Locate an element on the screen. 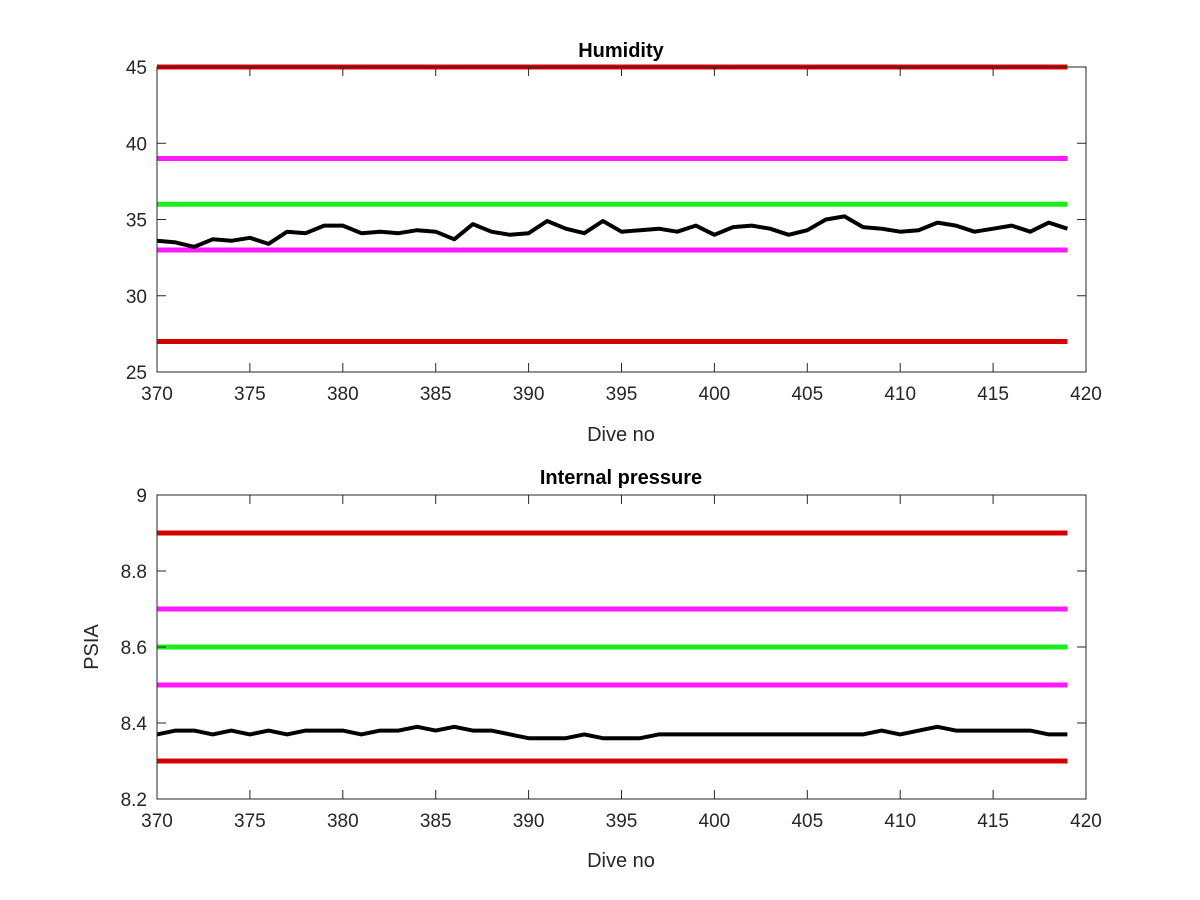 This screenshot has height=900, width=1200. pressure-x-tick-label: 400 is located at coordinates (715, 821).